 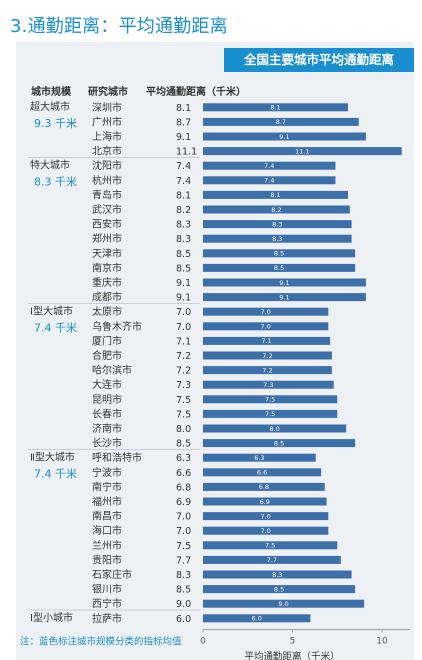 I want to click on value-label: 8.5, so click(x=183, y=268).